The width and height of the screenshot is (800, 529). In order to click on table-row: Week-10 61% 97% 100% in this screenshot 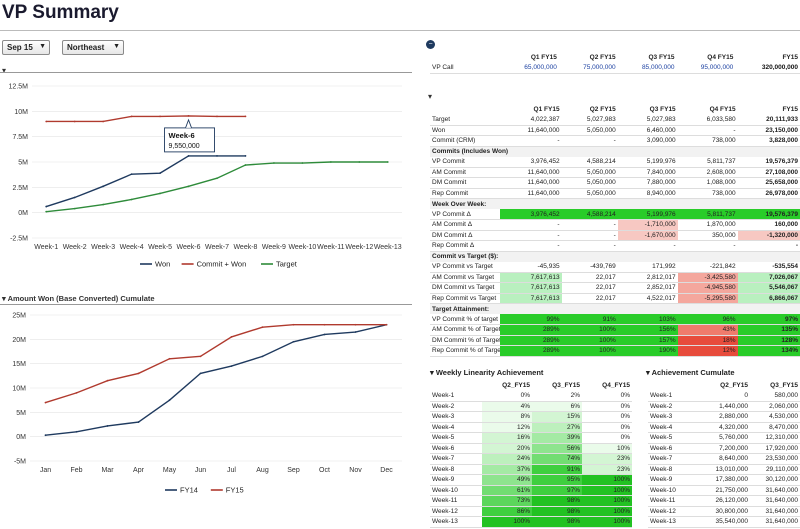, I will do `click(531, 490)`.